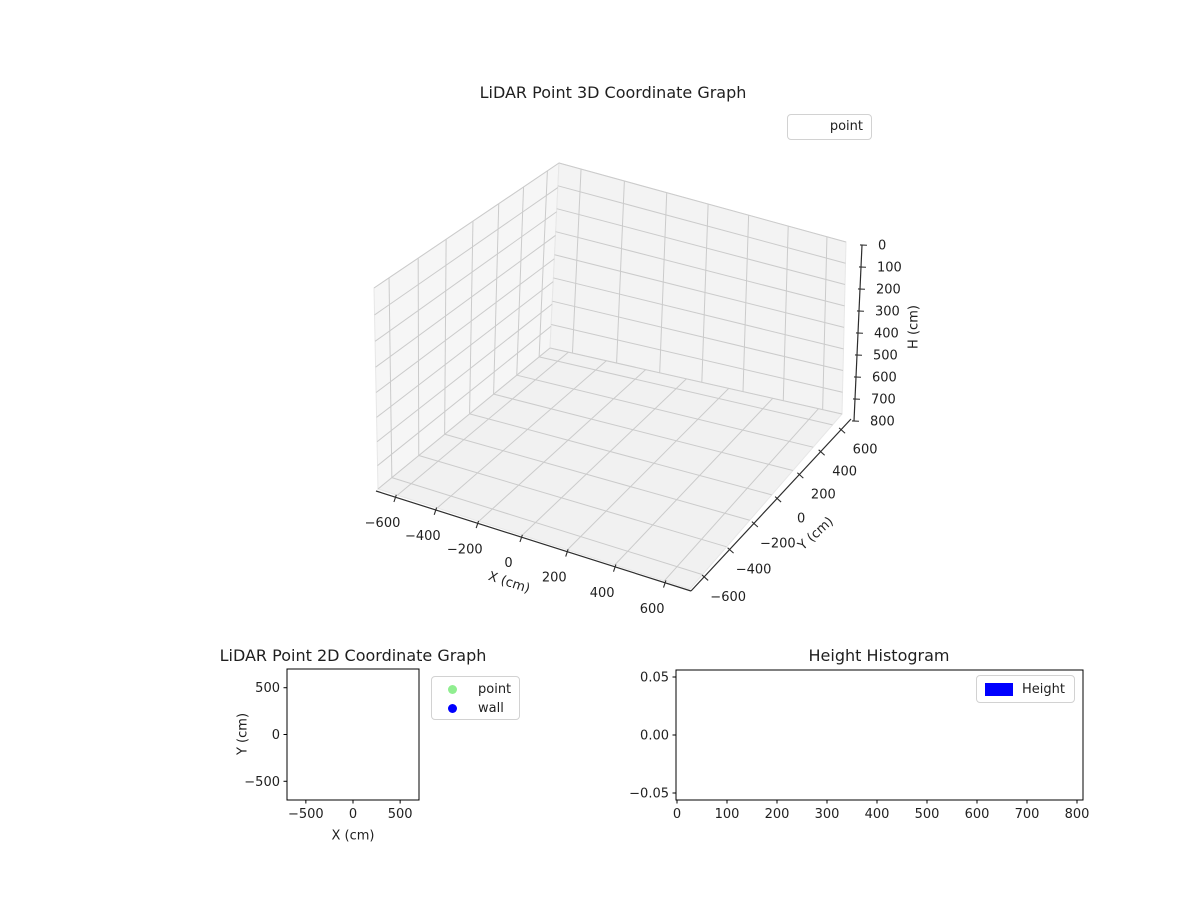 This screenshot has width=1200, height=900. What do you see at coordinates (1077, 814) in the screenshot?
I see `hist-x-tick-label: 800` at bounding box center [1077, 814].